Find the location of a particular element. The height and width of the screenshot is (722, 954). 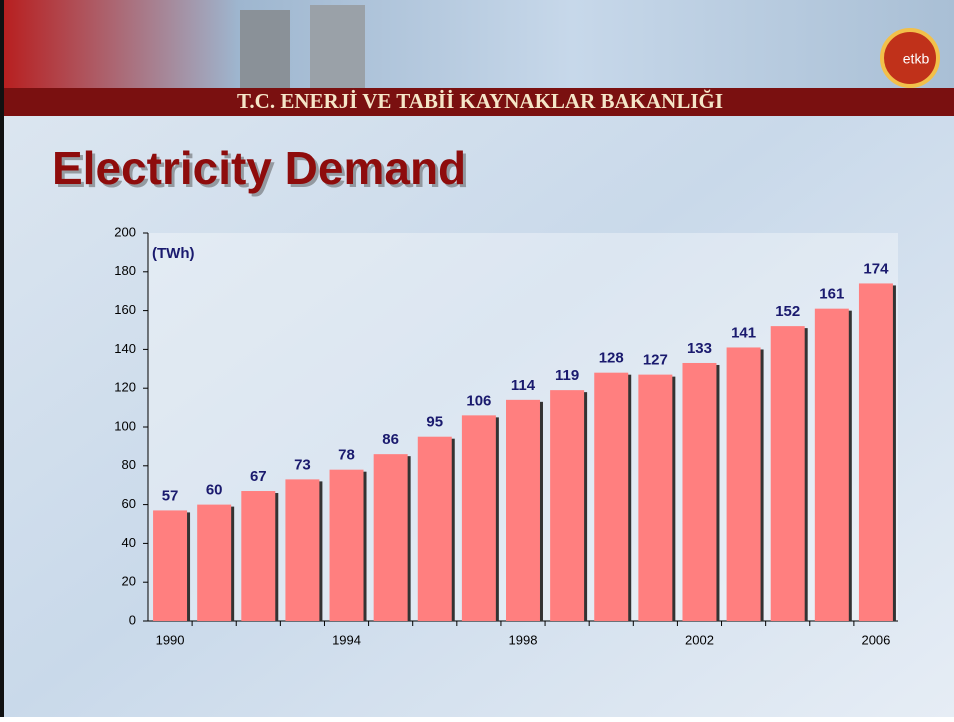

x-tick-label: 1994 is located at coordinates (346, 639).